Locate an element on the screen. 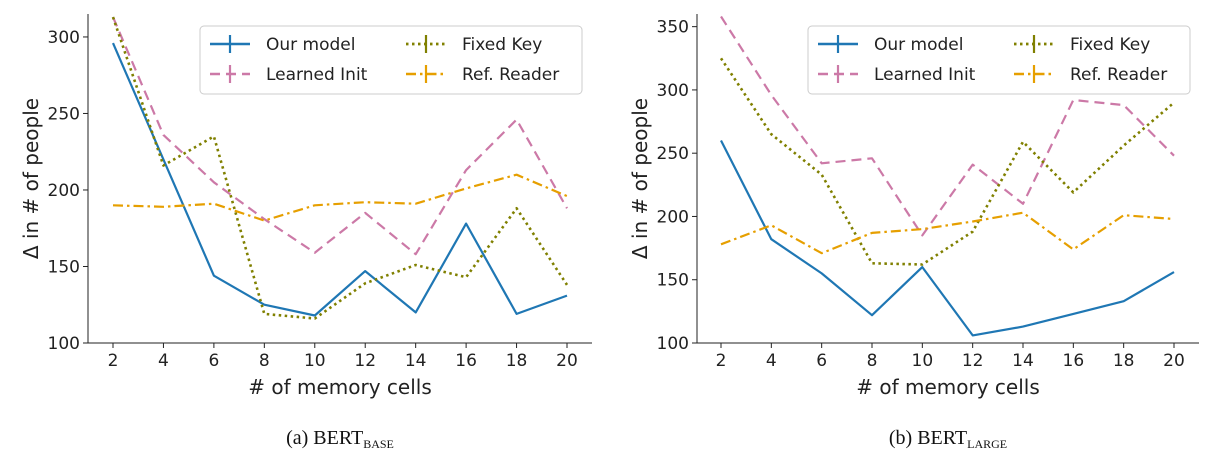 The width and height of the screenshot is (1219, 469). panel-caption: (a) BERTBASE is located at coordinates (340, 439).